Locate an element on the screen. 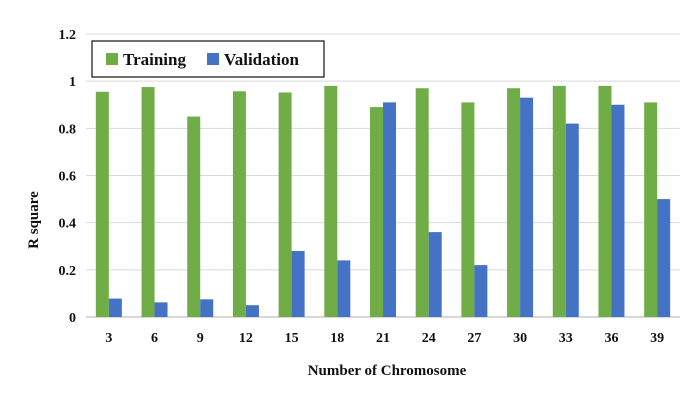 The image size is (700, 400). x-tick-label-39: 39 is located at coordinates (657, 338).